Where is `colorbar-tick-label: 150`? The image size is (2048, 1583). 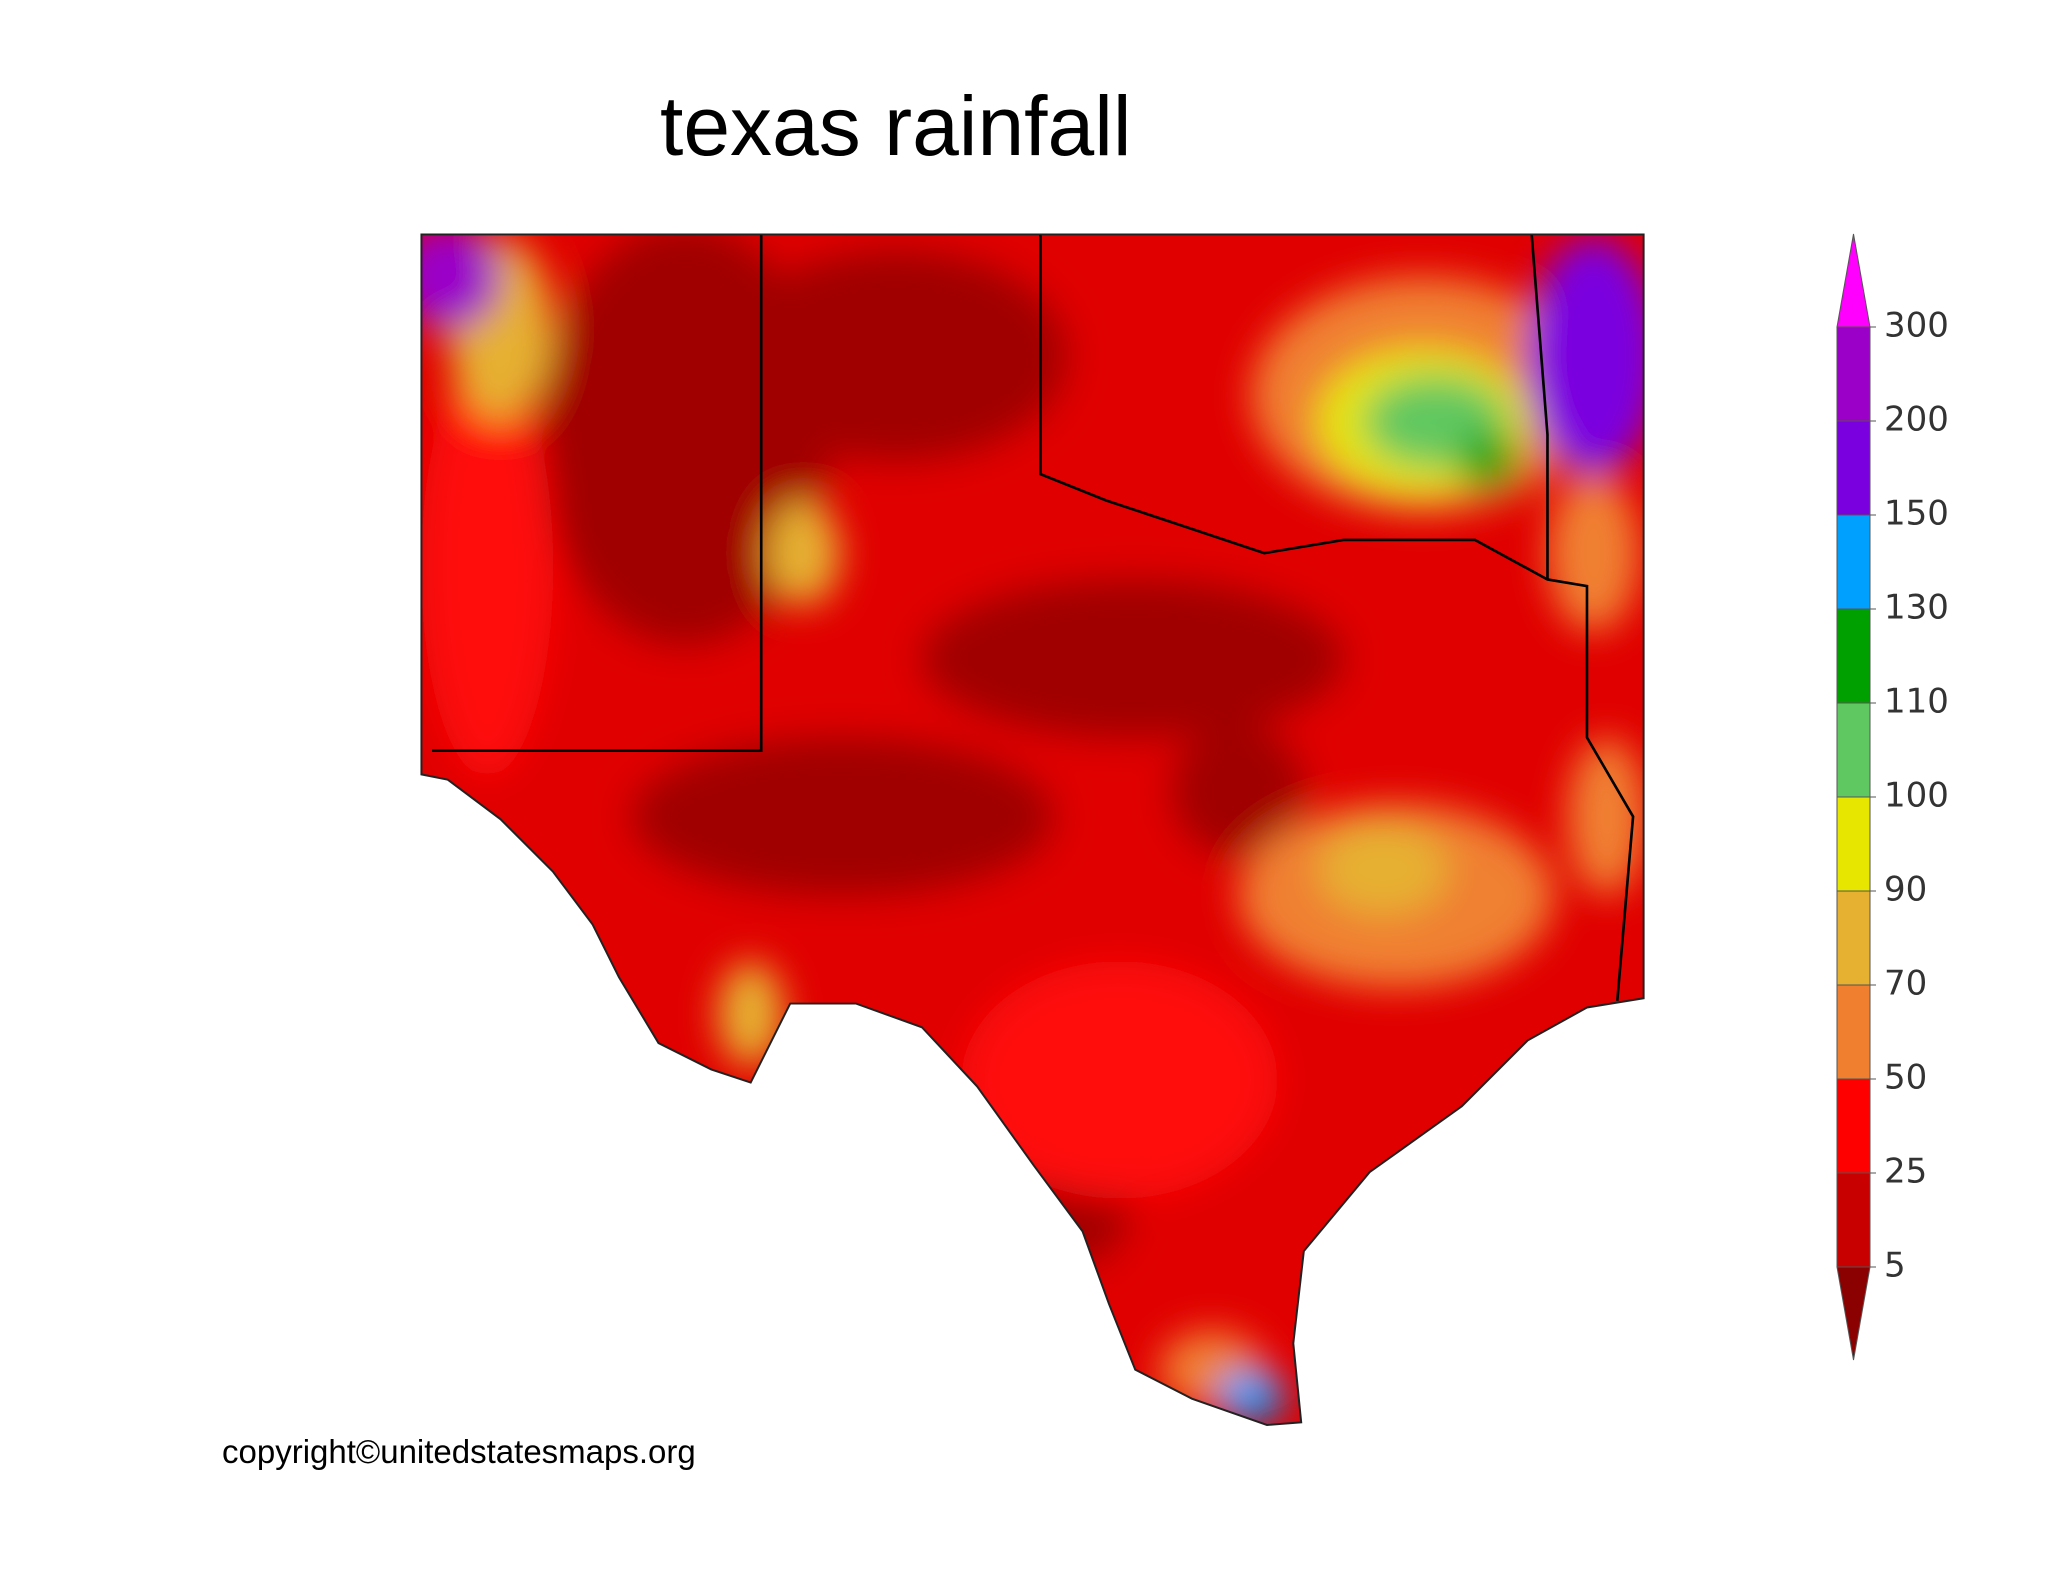
colorbar-tick-label: 150 is located at coordinates (1916, 514).